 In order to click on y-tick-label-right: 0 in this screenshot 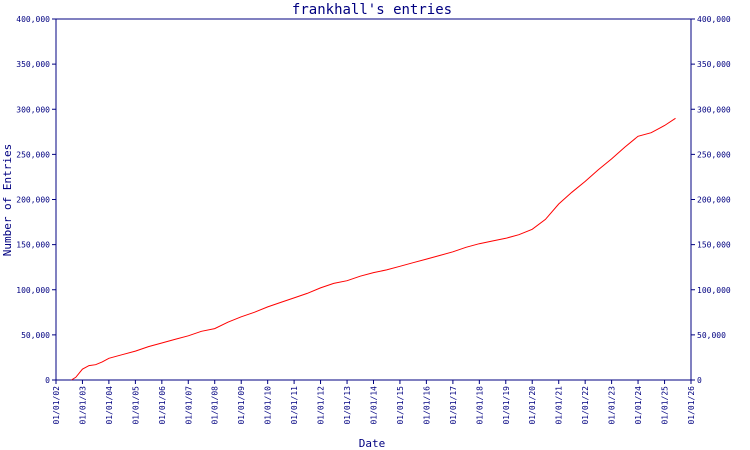, I will do `click(699, 380)`.